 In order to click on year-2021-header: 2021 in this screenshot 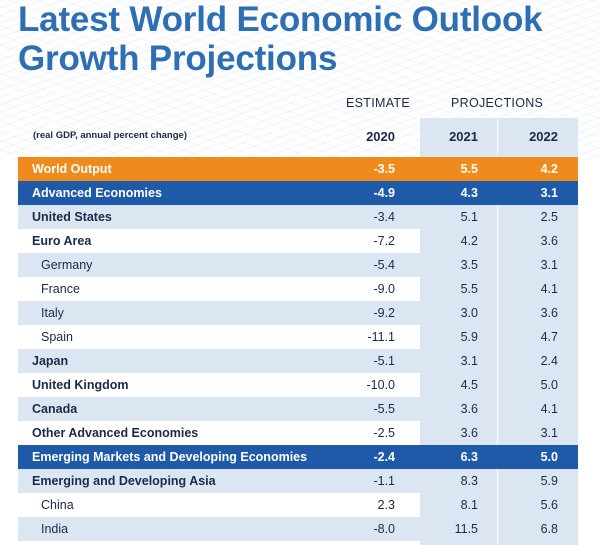, I will do `click(463, 136)`.